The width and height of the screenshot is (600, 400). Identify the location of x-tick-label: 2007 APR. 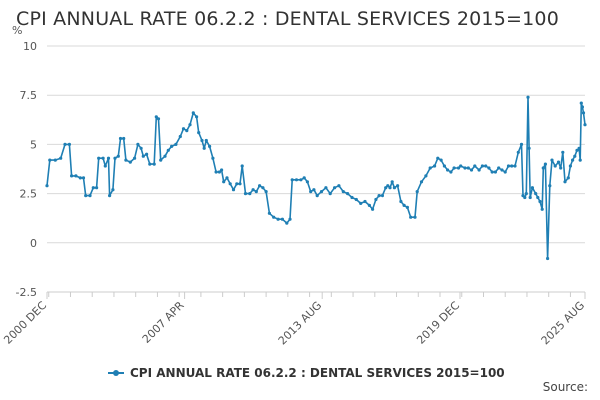
(163, 322).